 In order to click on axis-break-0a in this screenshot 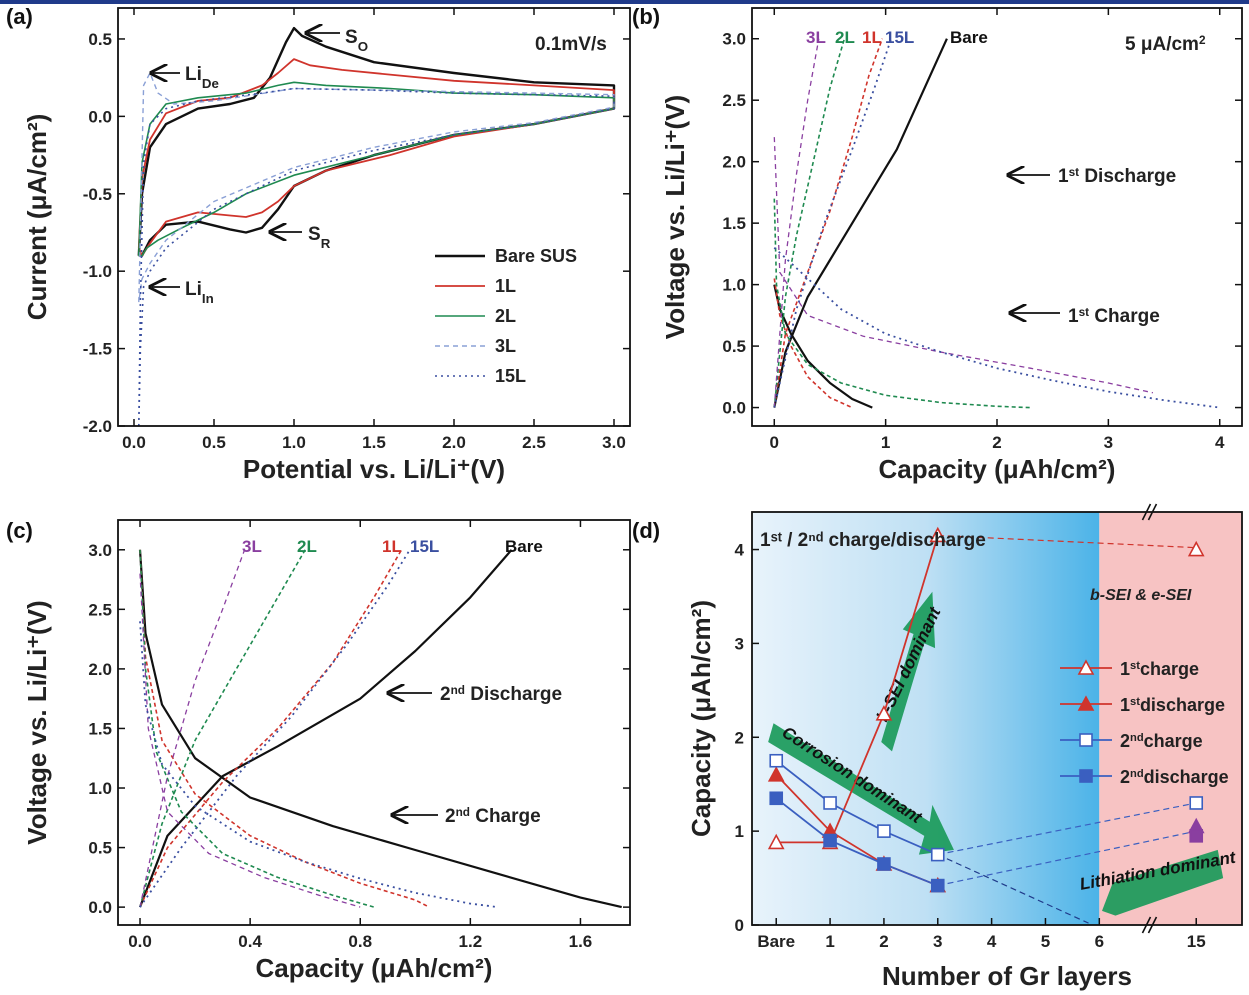, I will do `click(1146, 512)`.